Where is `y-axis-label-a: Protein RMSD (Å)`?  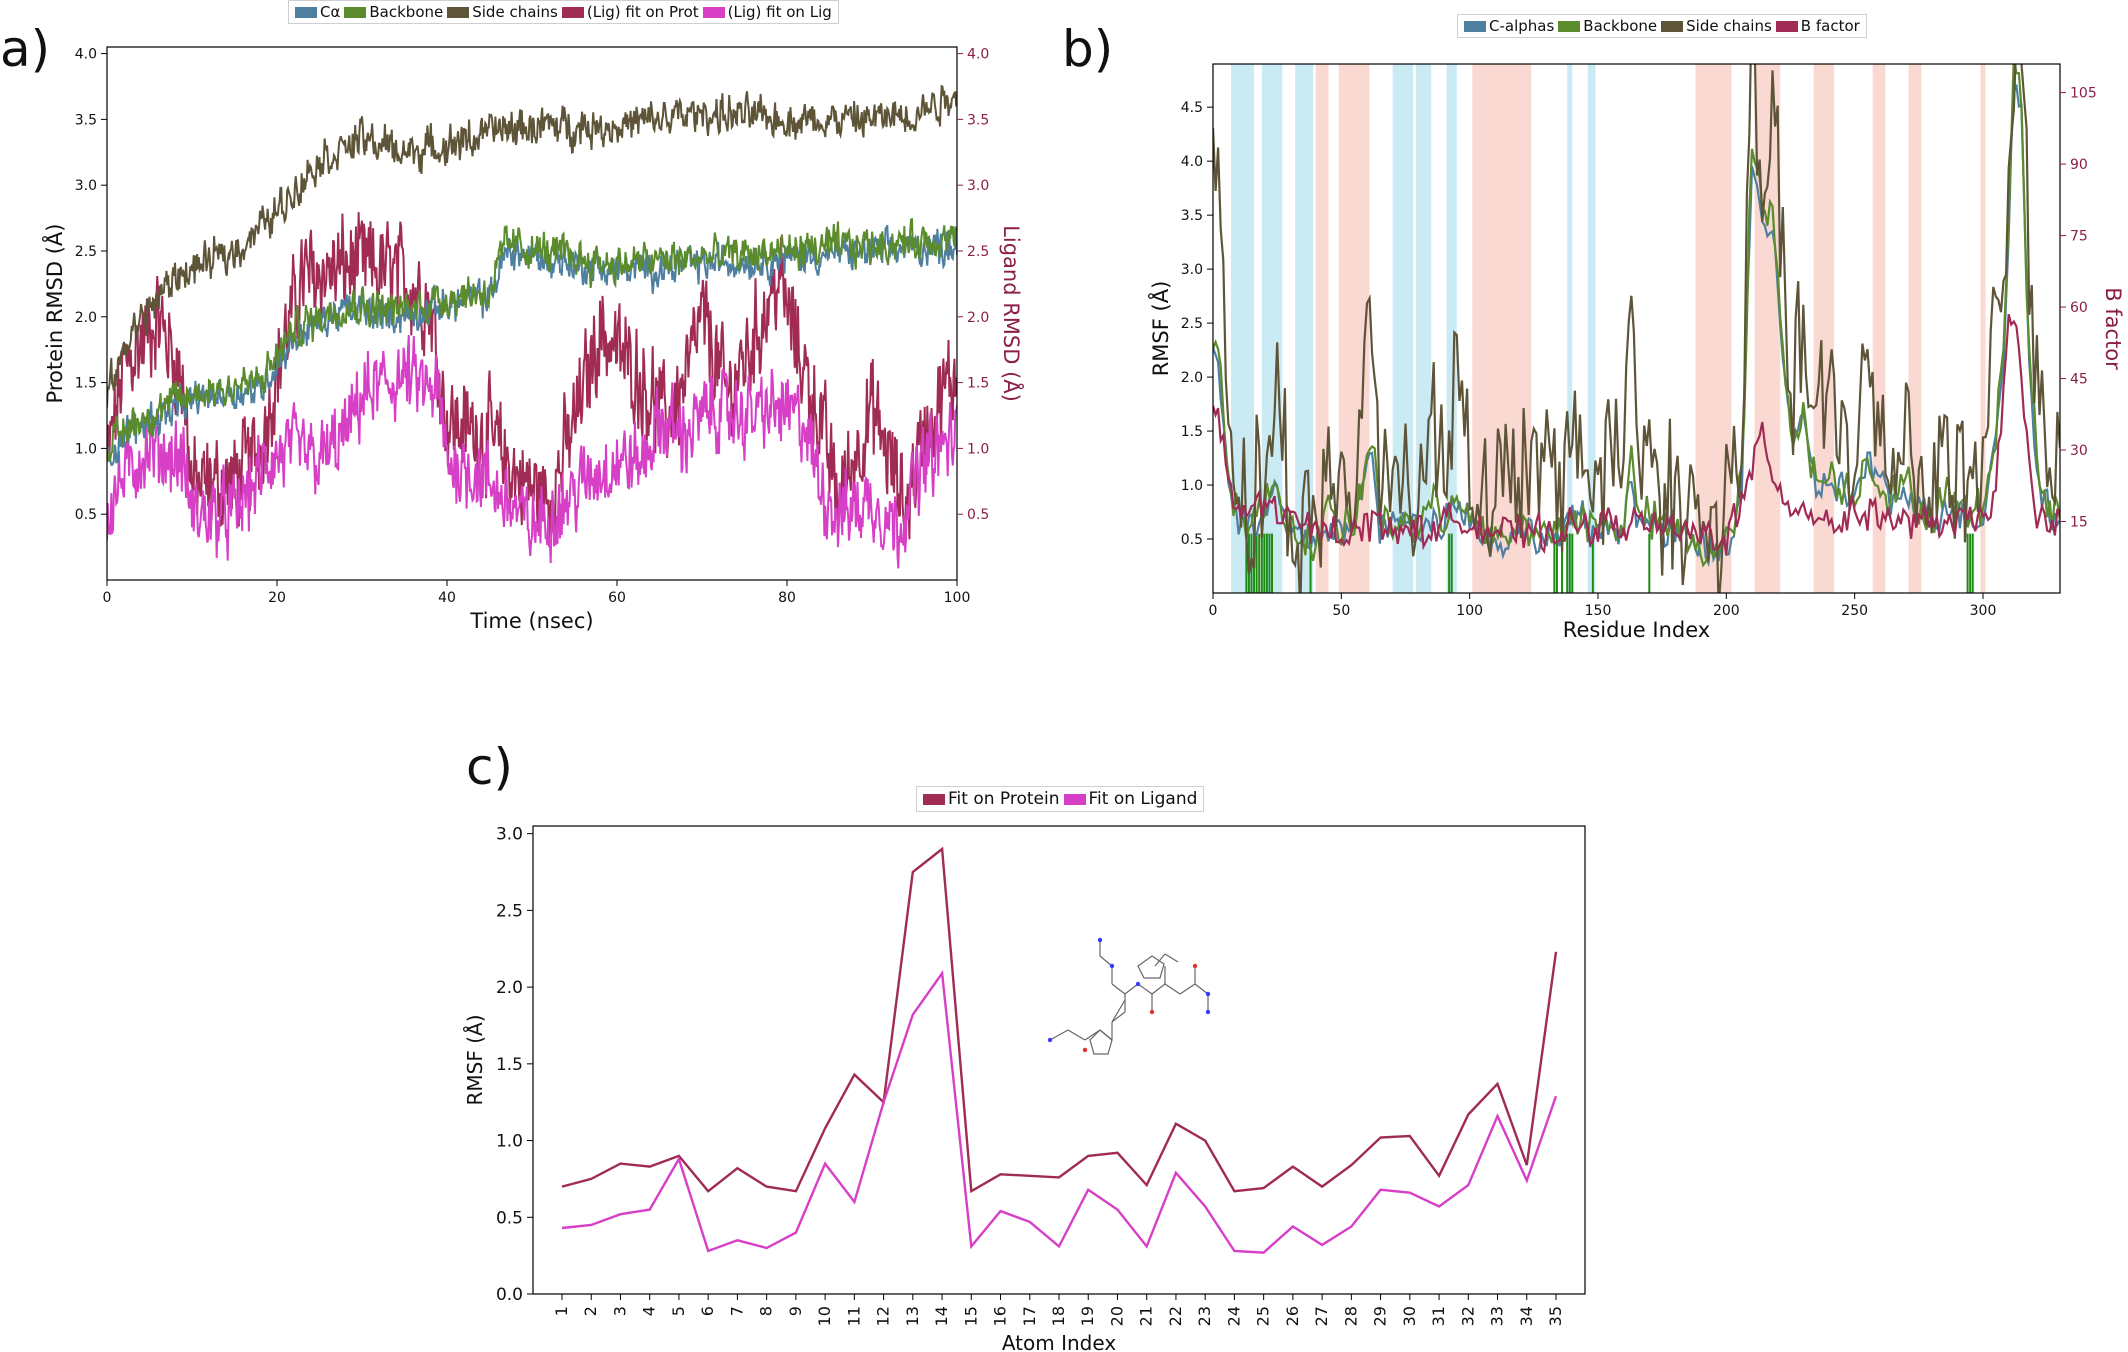 y-axis-label-a: Protein RMSD (Å) is located at coordinates (54, 314).